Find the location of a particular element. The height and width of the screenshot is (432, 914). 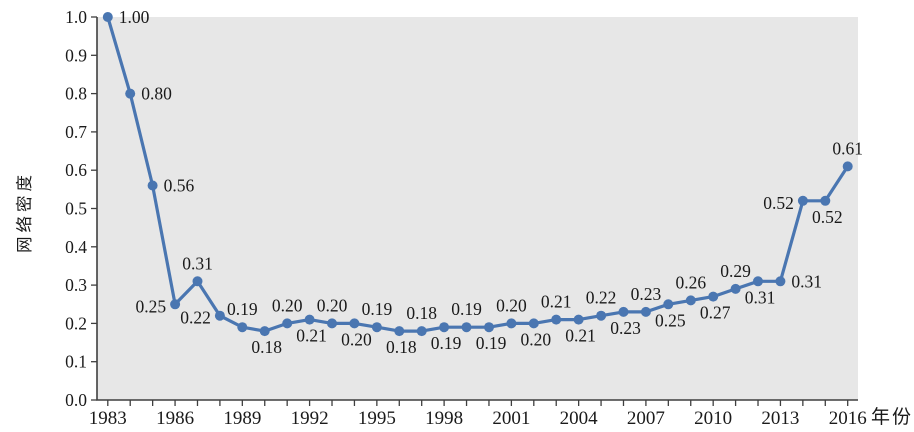

x-axis-tick-label: 1992 is located at coordinates (310, 418).